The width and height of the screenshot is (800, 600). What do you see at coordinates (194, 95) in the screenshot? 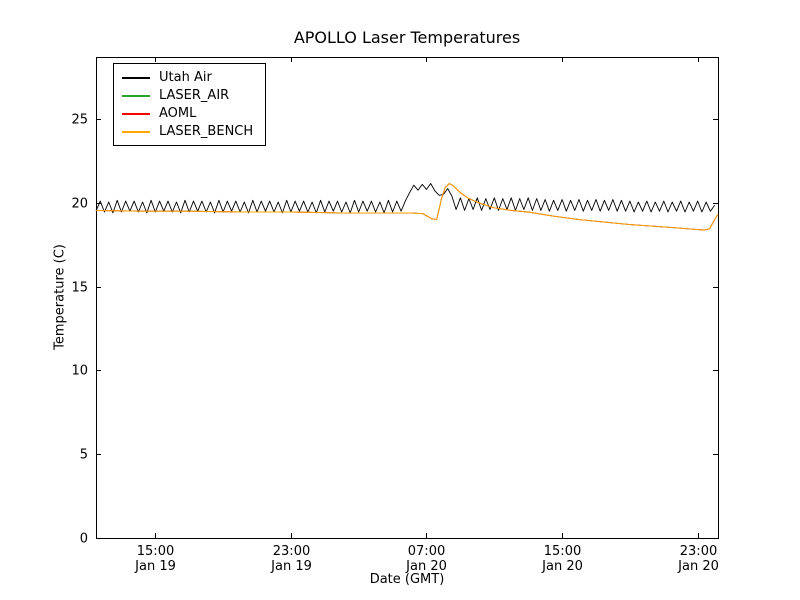
I see `legend-label-laser-air: LASER_AIR` at bounding box center [194, 95].